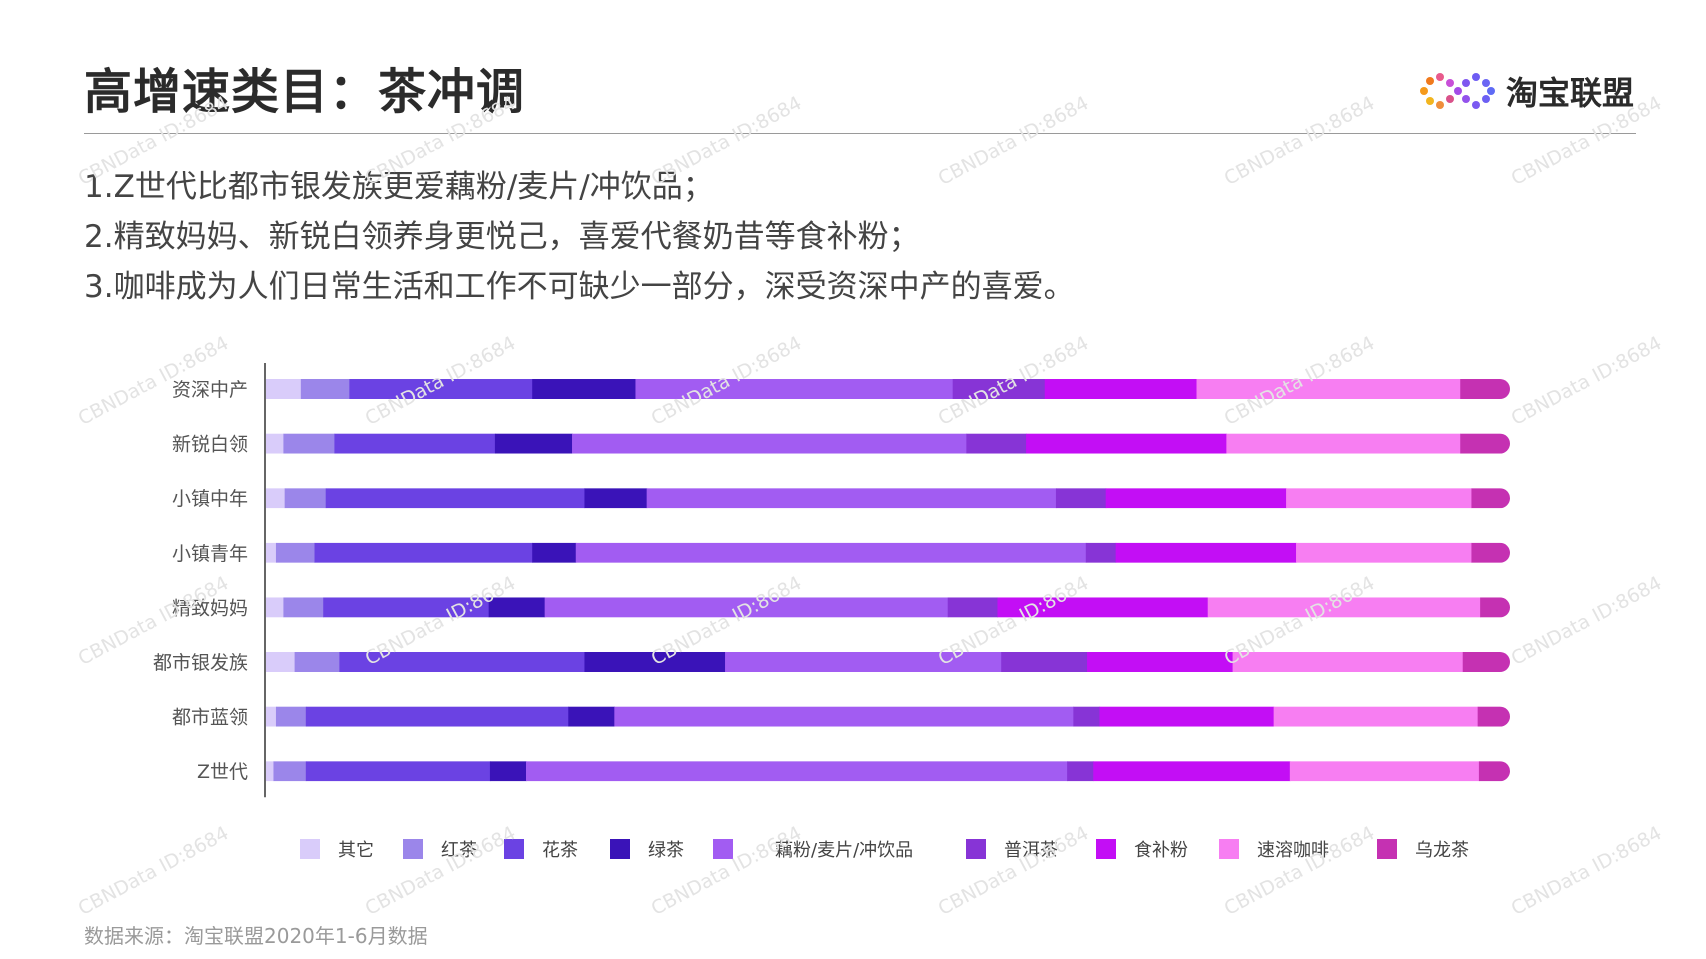 Image resolution: width=1706 pixels, height=959 pixels. I want to click on legend-label: 藕粉/麦片/冲饮品, so click(844, 850).